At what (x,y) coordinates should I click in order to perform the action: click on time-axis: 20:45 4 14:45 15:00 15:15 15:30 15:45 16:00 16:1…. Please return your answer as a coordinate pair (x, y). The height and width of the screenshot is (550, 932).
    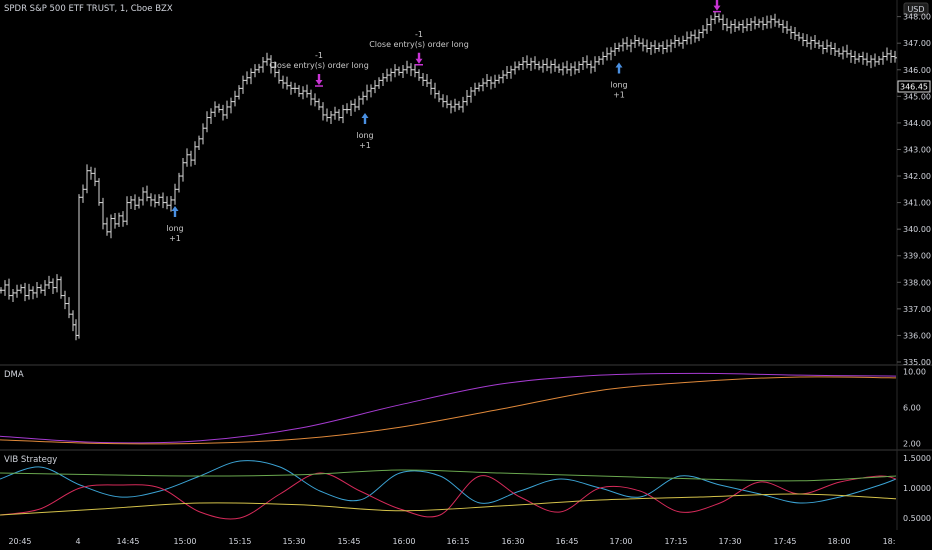
    Looking at the image, I should click on (451, 541).